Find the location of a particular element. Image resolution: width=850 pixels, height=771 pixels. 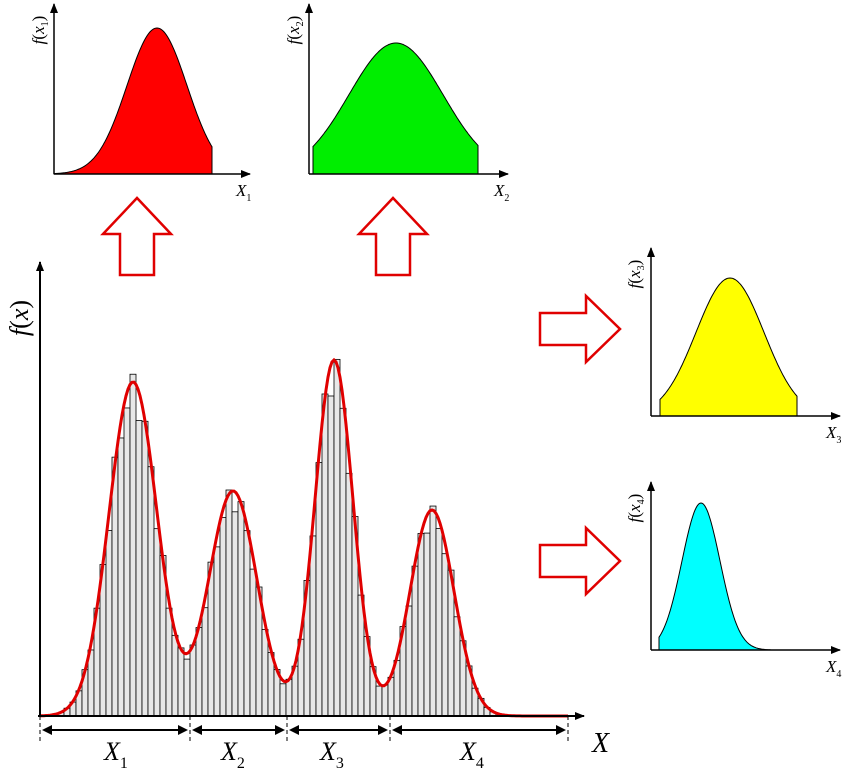

subplot-x1-density is located at coordinates (133, 101).